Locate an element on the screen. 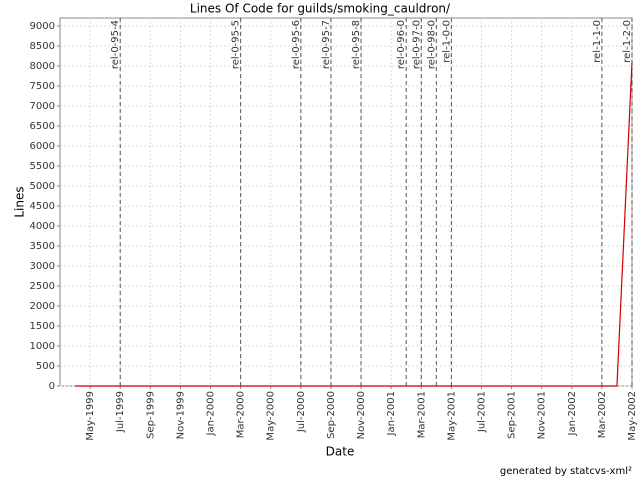 Image resolution: width=640 pixels, height=480 pixels. release-label: rel-0-98-0 is located at coordinates (431, 44).